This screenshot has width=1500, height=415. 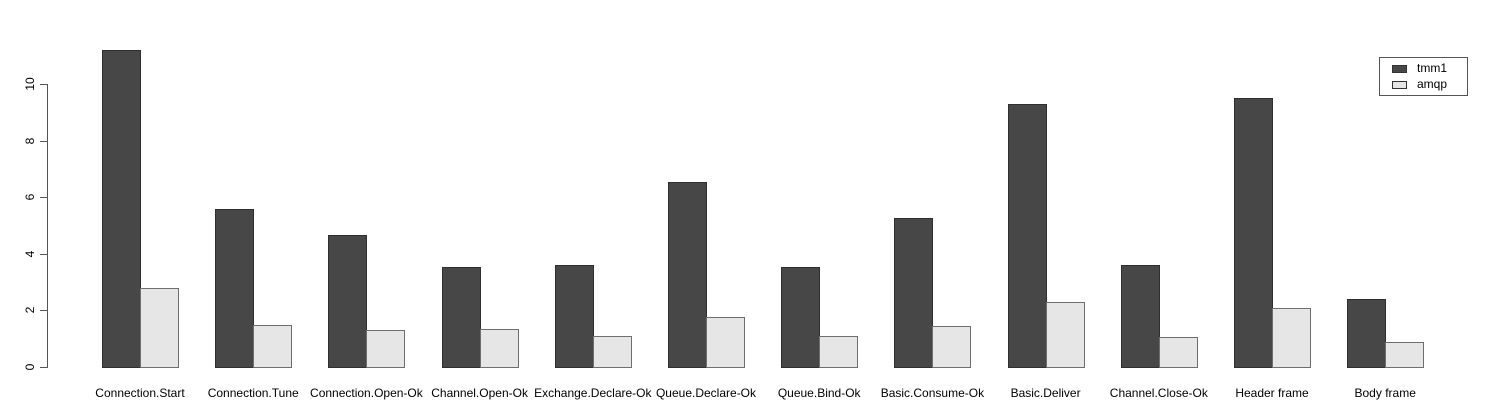 What do you see at coordinates (1045, 393) in the screenshot?
I see `x-axis-label: Basic.Deliver` at bounding box center [1045, 393].